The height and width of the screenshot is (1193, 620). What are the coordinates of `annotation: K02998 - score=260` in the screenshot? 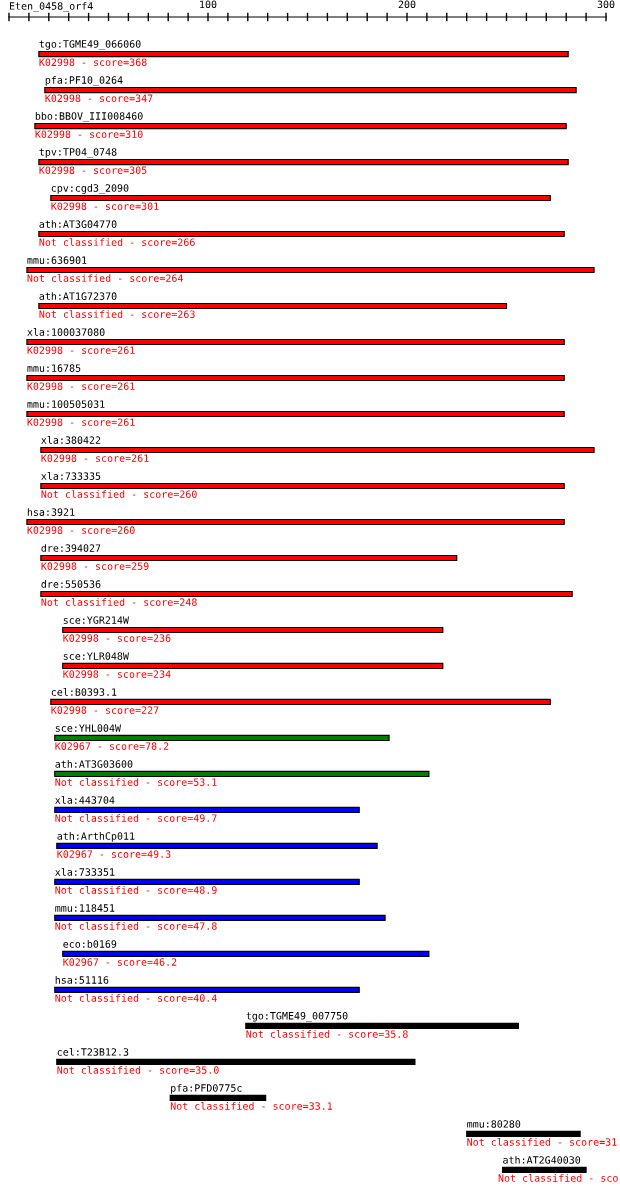 It's located at (81, 530).